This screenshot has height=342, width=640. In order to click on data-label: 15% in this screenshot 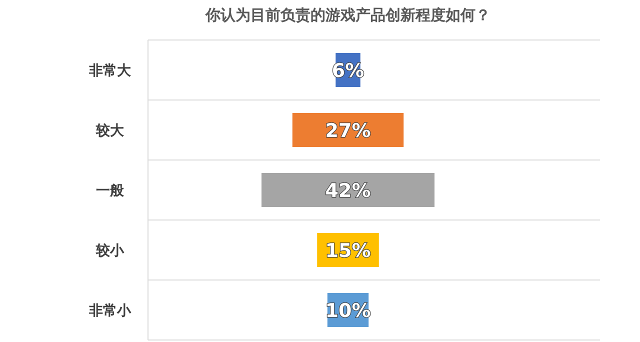, I will do `click(348, 251)`.